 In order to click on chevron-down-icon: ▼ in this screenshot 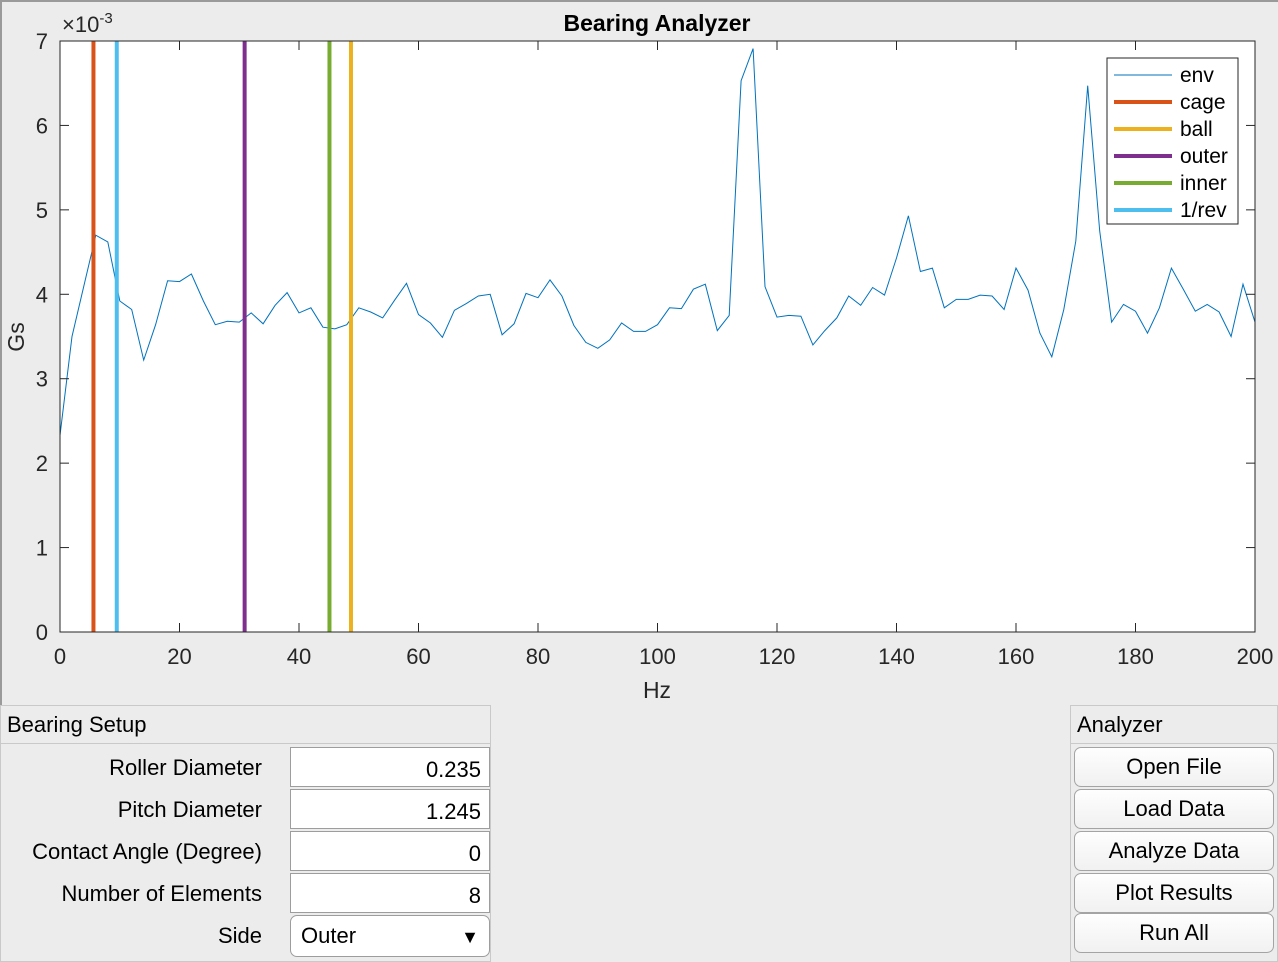, I will do `click(470, 937)`.